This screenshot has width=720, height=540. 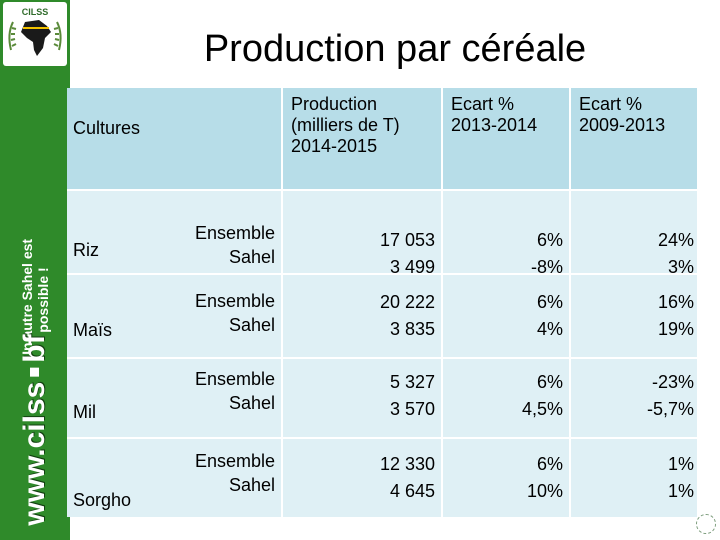 I want to click on header-production: Production (milliers de T) 2014-2015, so click(x=361, y=138).